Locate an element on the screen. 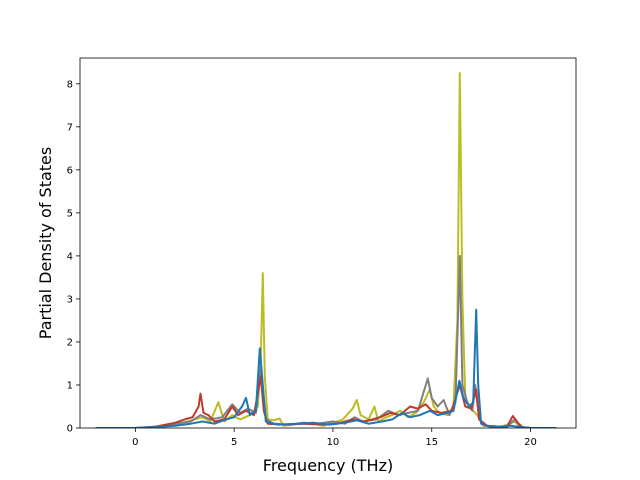 The height and width of the screenshot is (480, 640). x-tick-label: 10 is located at coordinates (333, 442).